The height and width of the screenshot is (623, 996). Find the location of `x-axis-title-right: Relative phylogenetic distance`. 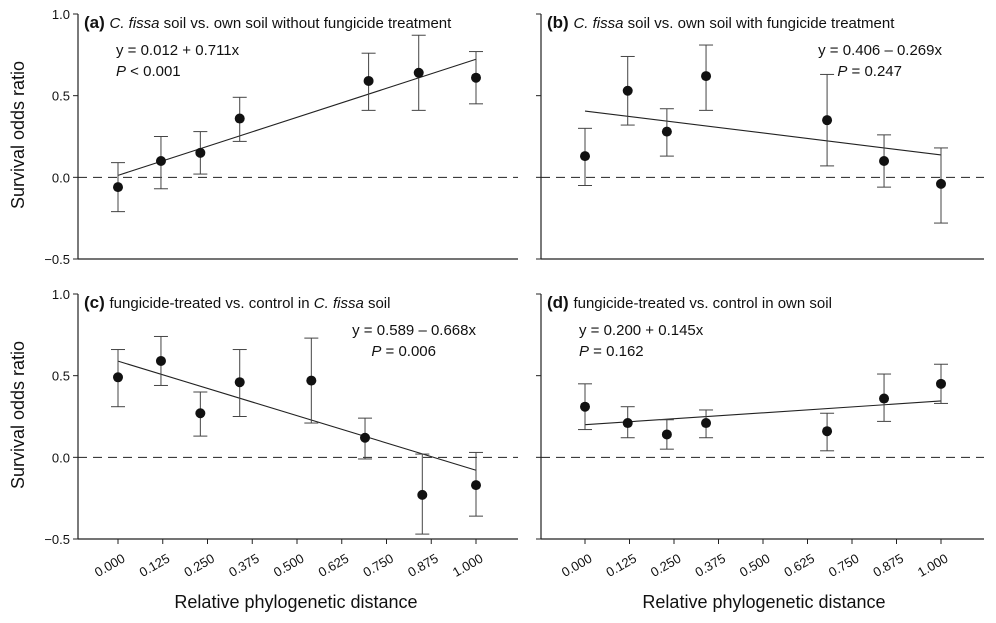

x-axis-title-right: Relative phylogenetic distance is located at coordinates (763, 602).